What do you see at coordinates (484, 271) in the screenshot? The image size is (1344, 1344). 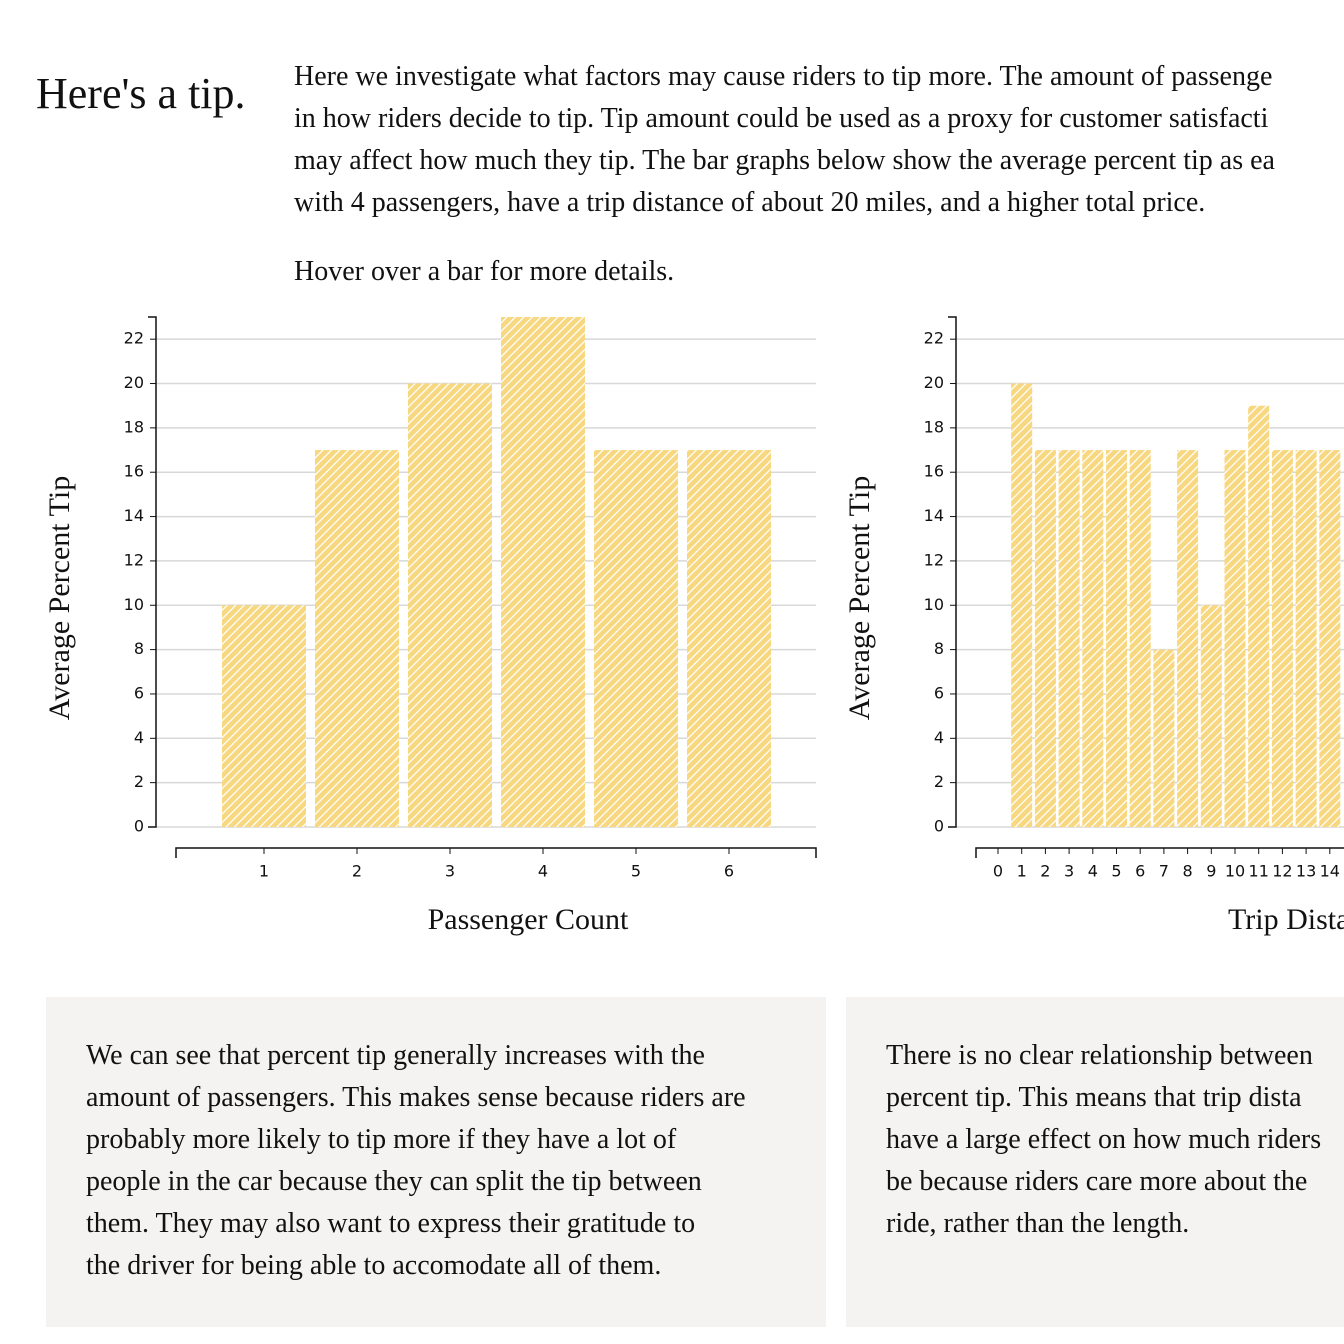 I see `hint-text: Hover over a bar for more details.` at bounding box center [484, 271].